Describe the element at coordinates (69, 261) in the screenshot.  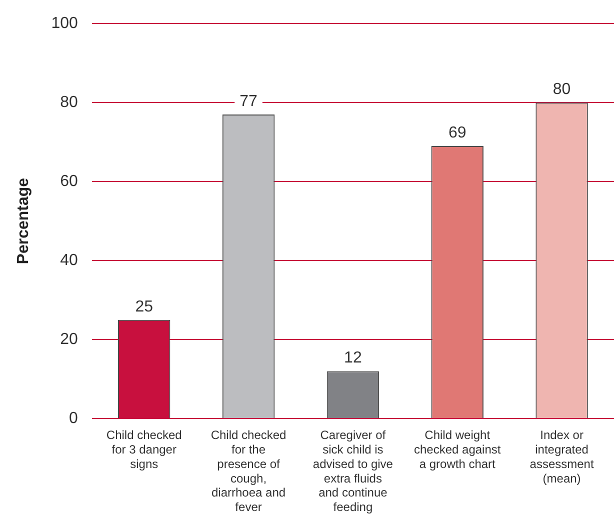
I see `y-tick-label: 40` at that location.